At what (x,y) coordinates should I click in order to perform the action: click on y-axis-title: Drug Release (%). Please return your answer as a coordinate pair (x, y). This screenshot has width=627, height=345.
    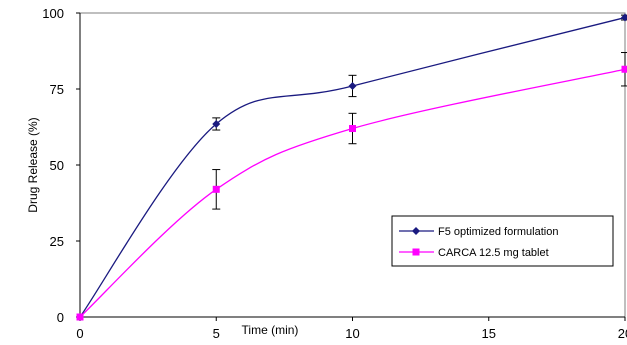
    Looking at the image, I should click on (33, 164).